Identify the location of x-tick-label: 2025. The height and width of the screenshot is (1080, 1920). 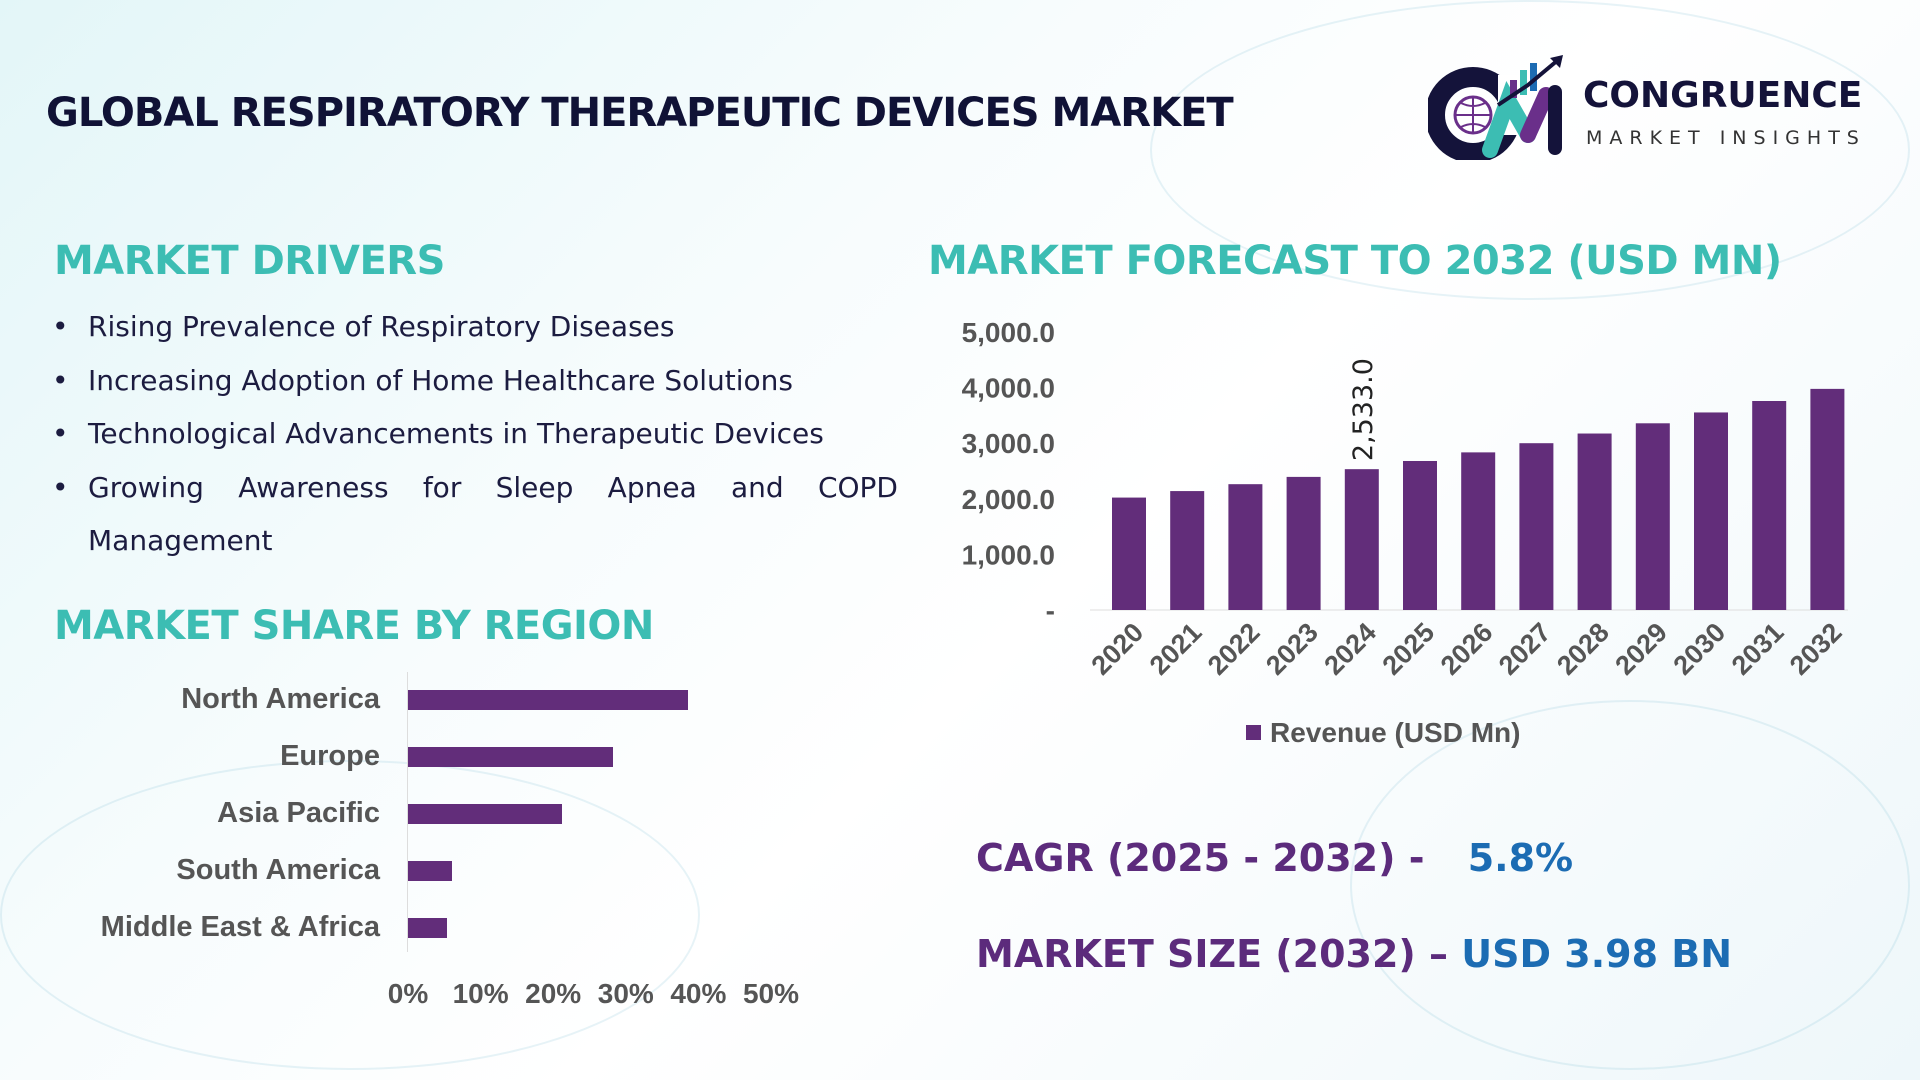
(1409, 649).